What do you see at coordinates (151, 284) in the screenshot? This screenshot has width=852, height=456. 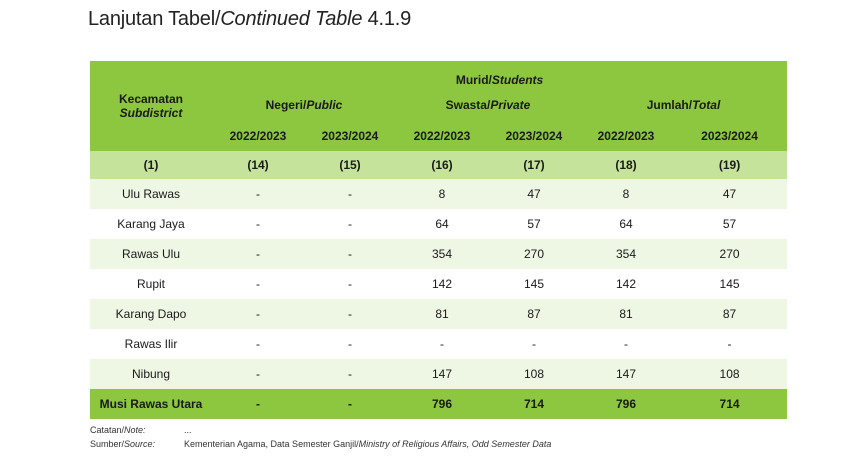 I see `subdistrict-name: Rupit` at bounding box center [151, 284].